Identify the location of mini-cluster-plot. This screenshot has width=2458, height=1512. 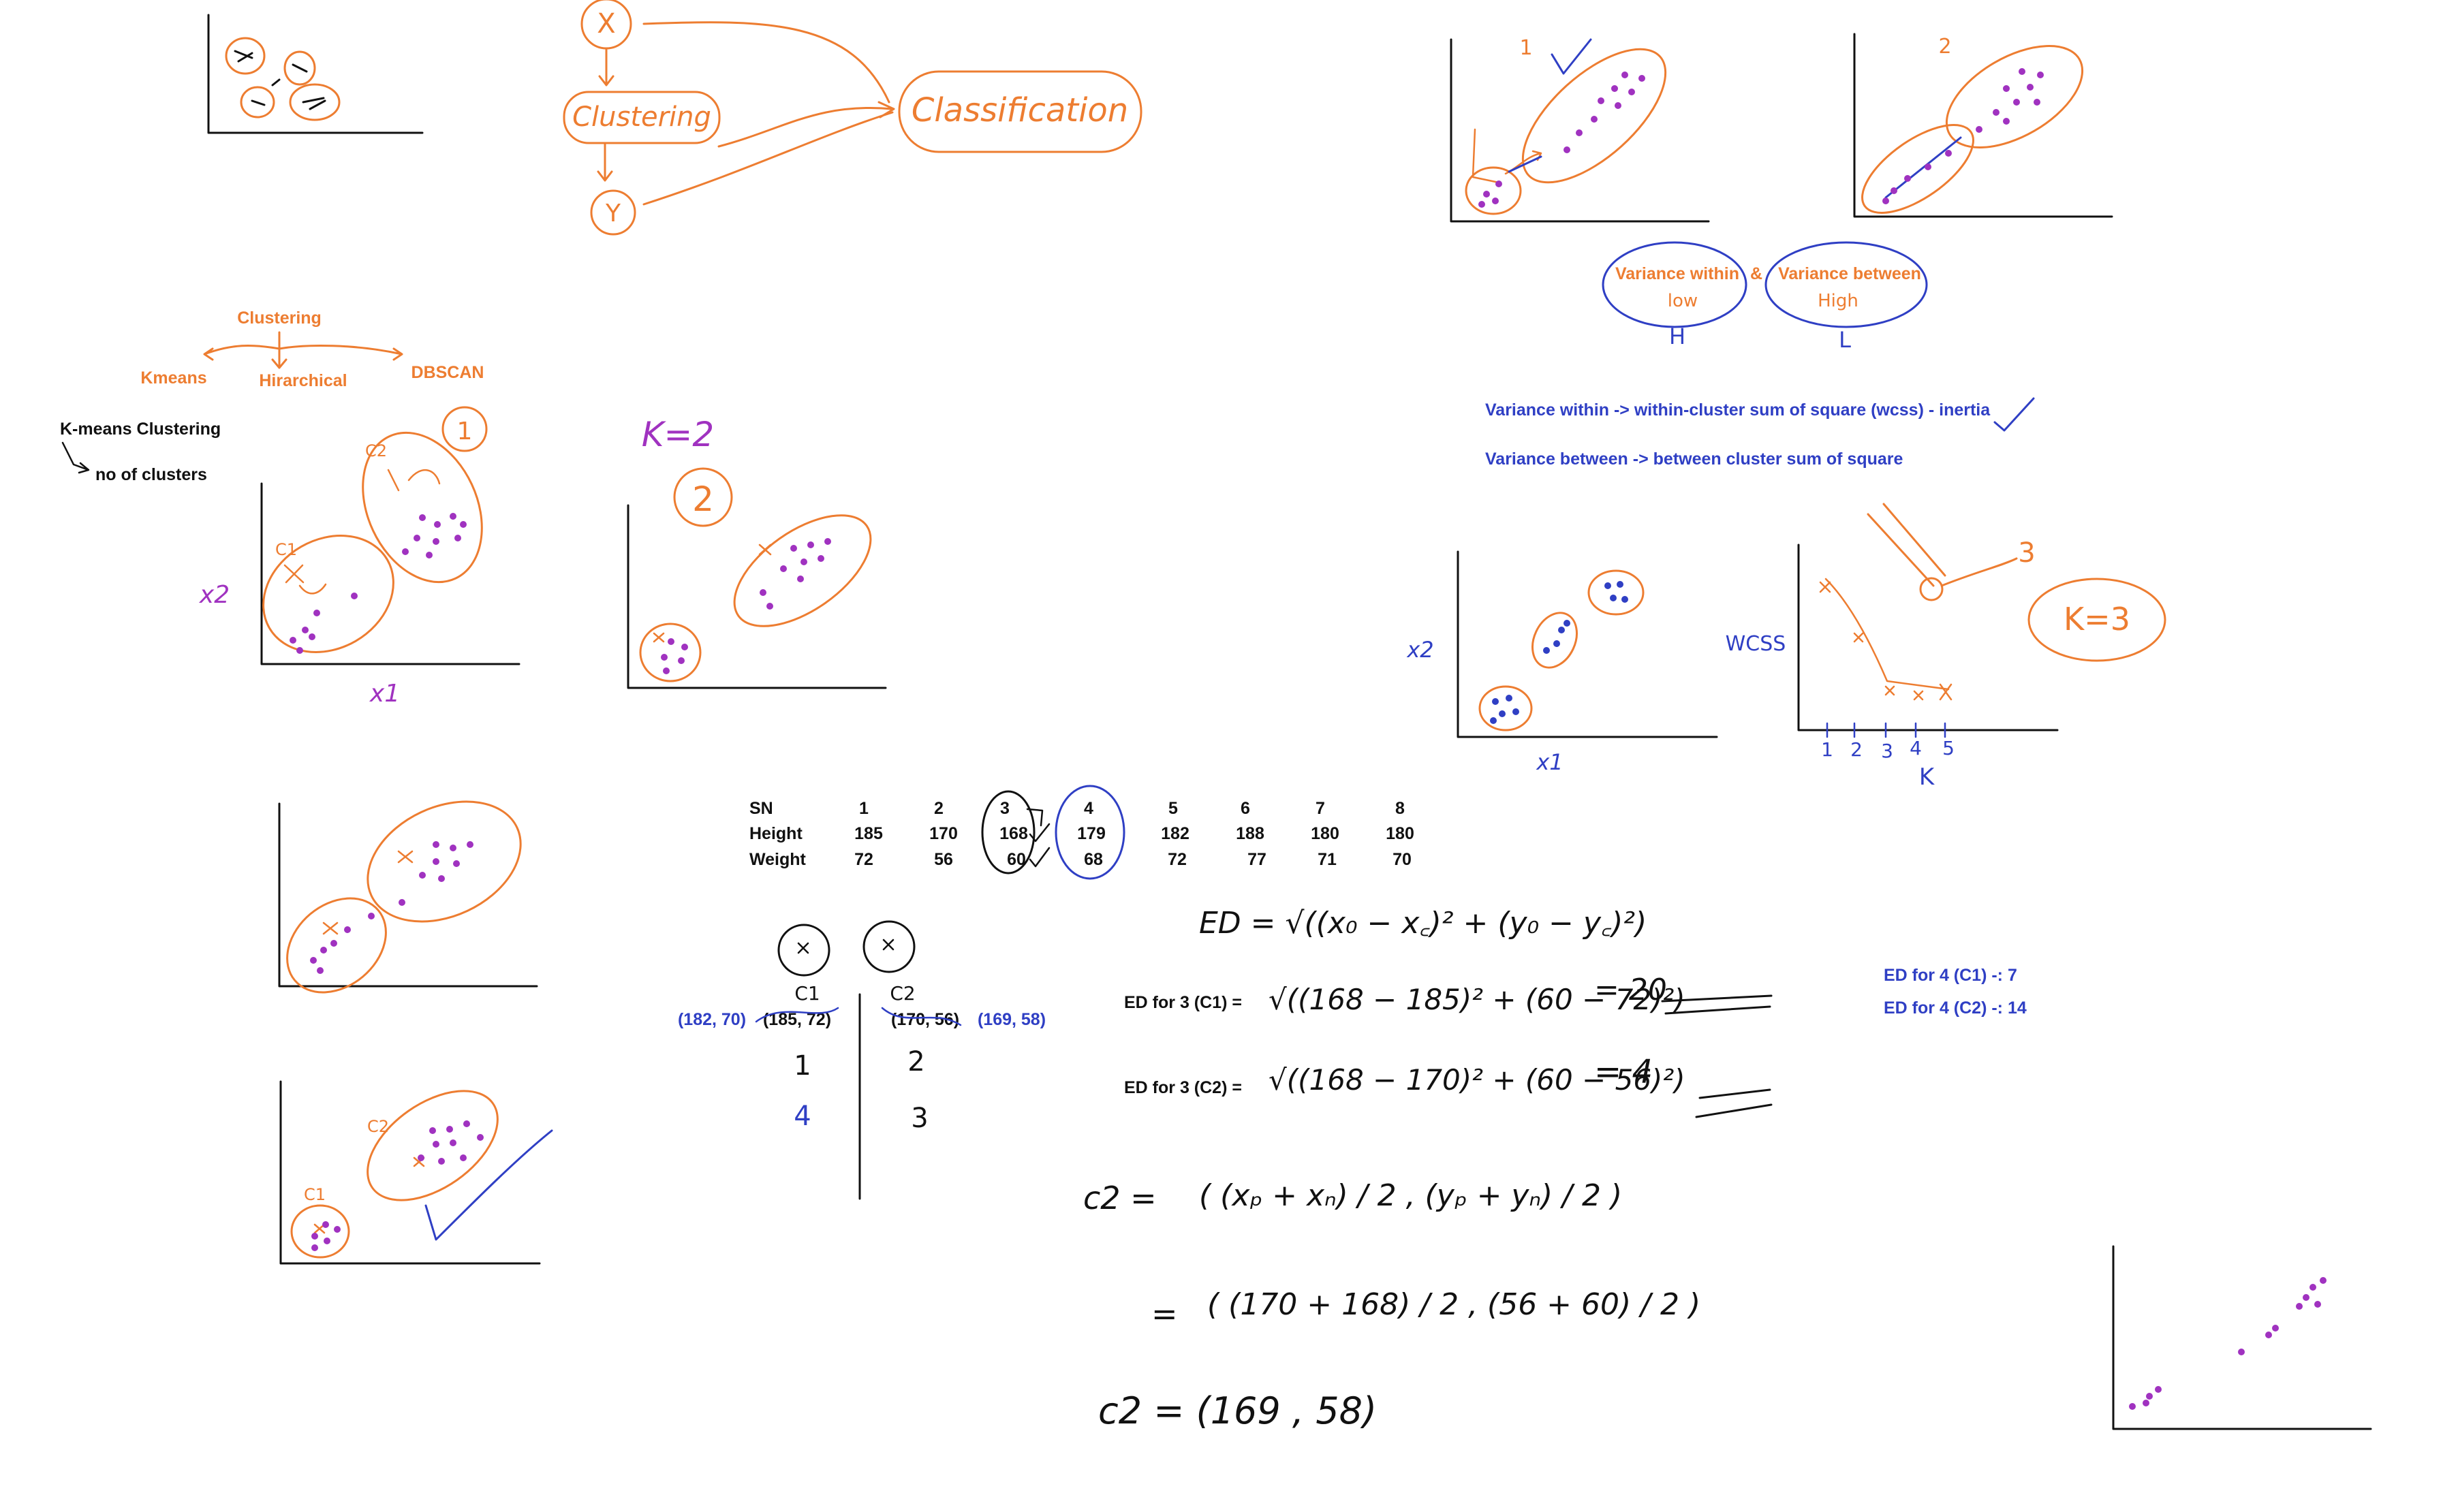
(315, 74).